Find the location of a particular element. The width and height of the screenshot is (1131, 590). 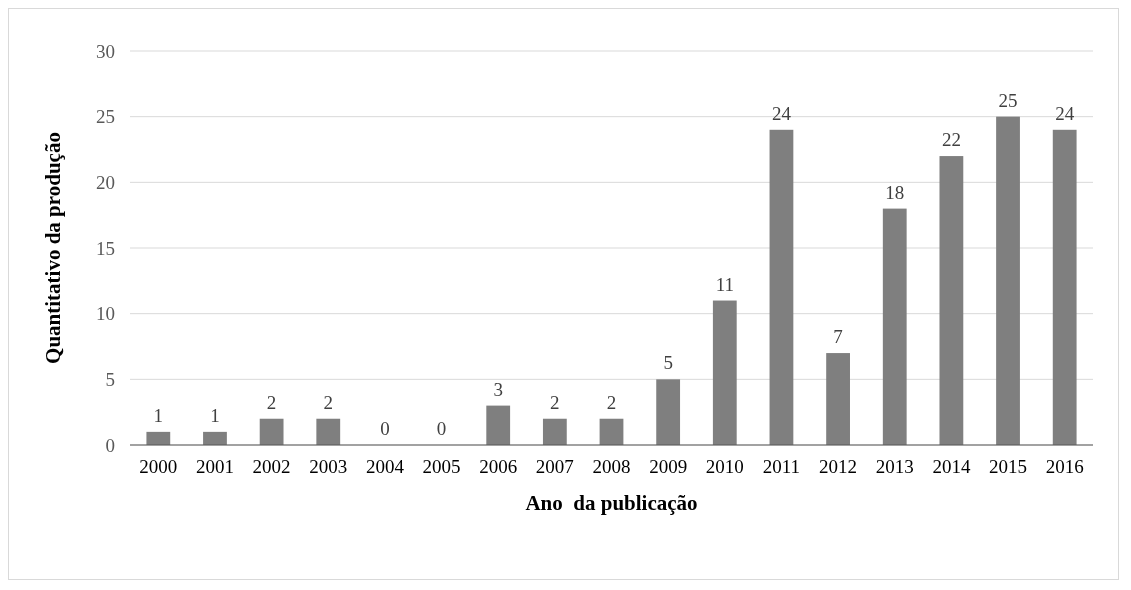

y-axis-title: Quantitativo da produção is located at coordinates (53, 248).